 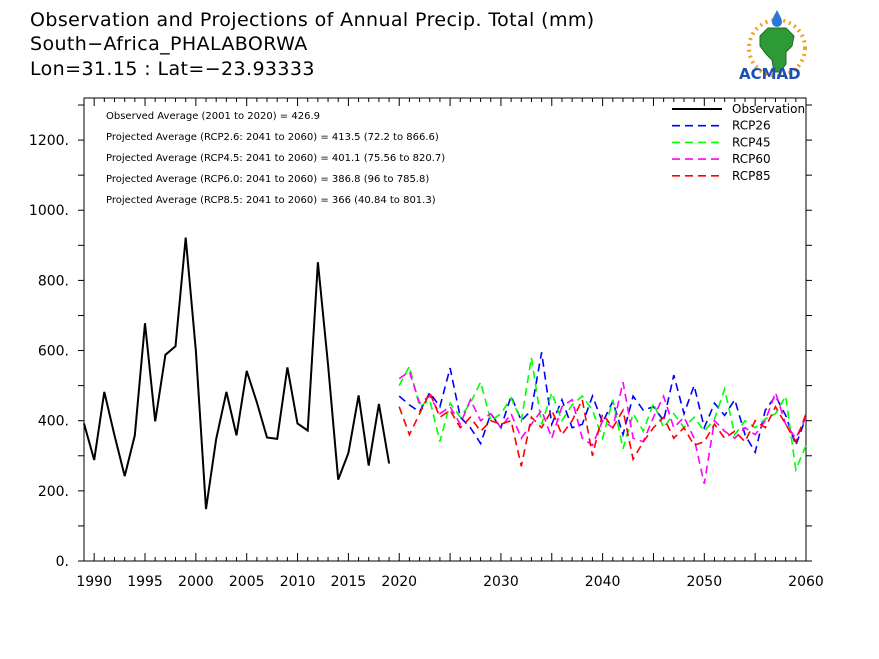 I want to click on rcp60-series-line, so click(x=602, y=427).